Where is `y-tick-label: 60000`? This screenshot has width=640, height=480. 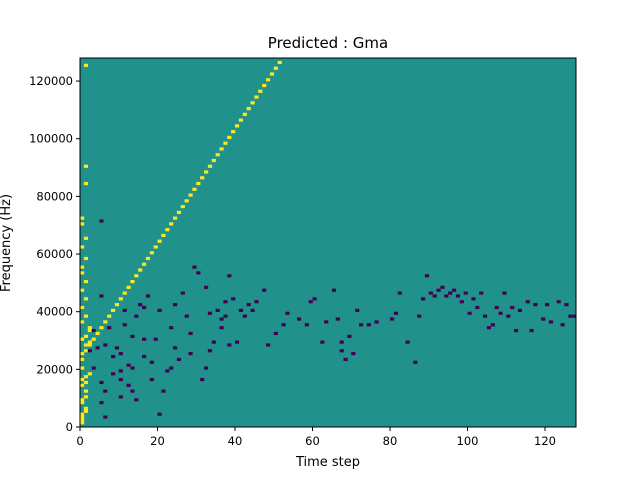 y-tick-label: 60000 is located at coordinates (54, 254).